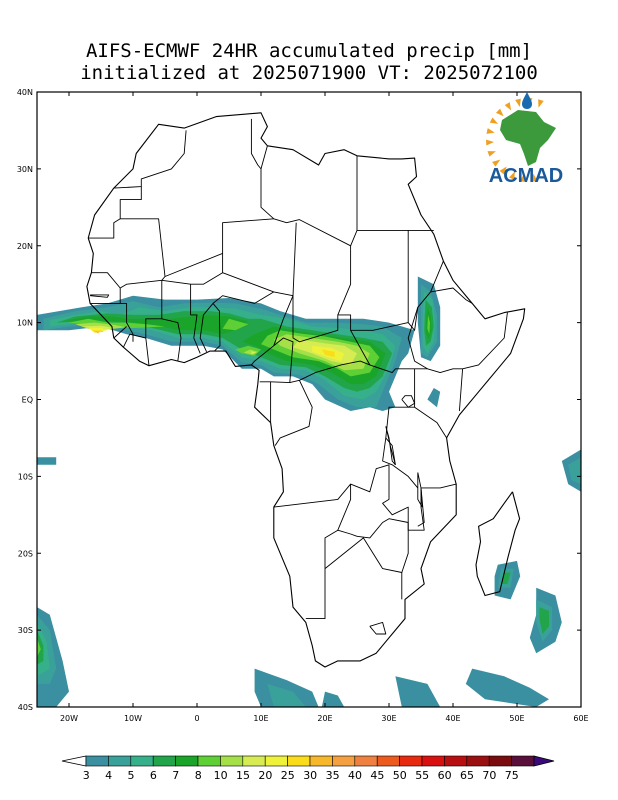  What do you see at coordinates (400, 775) in the screenshot?
I see `colorbar-label: 50` at bounding box center [400, 775].